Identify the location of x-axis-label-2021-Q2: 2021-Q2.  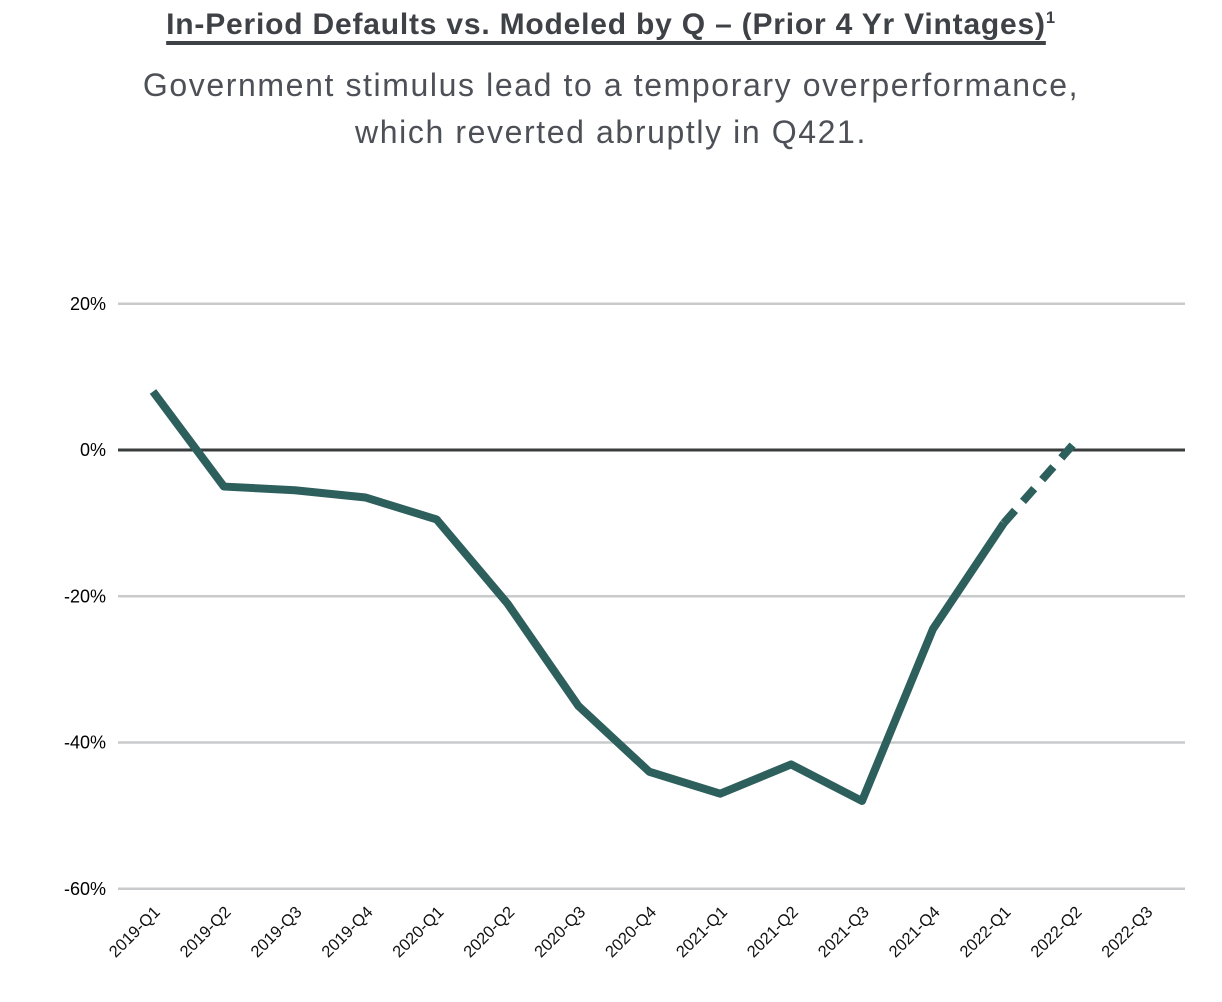
(773, 932).